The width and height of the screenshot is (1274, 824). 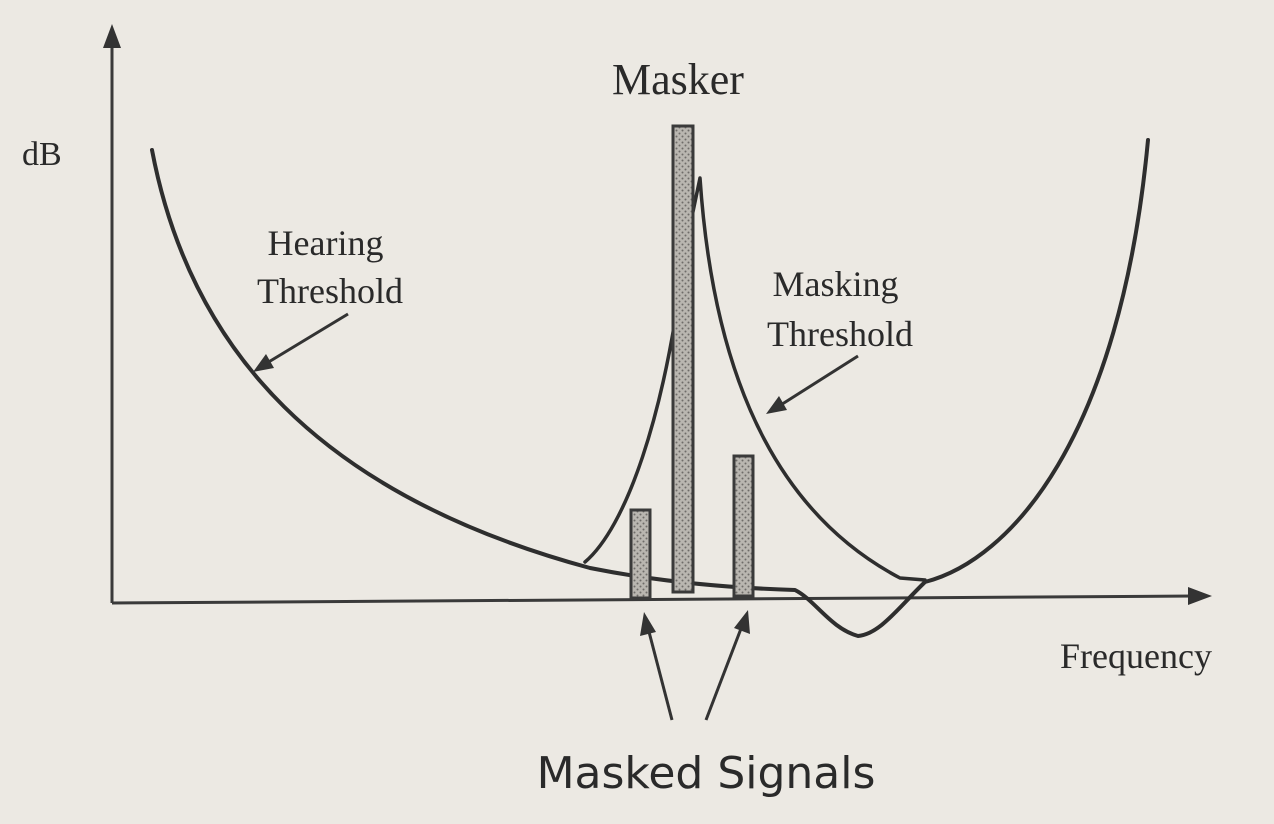 What do you see at coordinates (840, 334) in the screenshot?
I see `masking-threshold-label-line2: Threshold` at bounding box center [840, 334].